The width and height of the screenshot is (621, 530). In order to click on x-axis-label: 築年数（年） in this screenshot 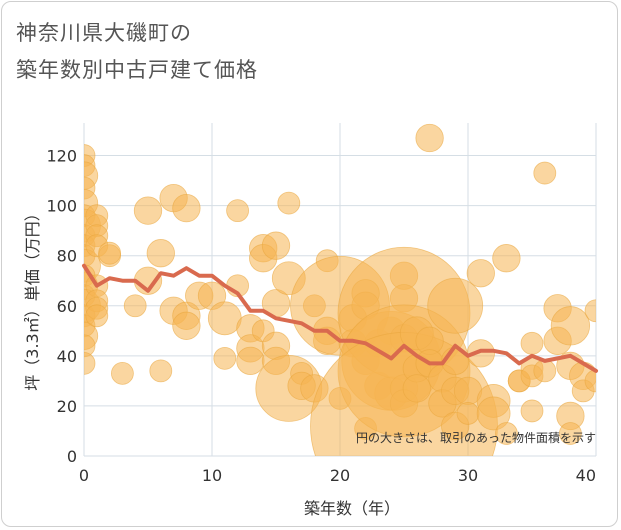, I will do `click(352, 508)`.